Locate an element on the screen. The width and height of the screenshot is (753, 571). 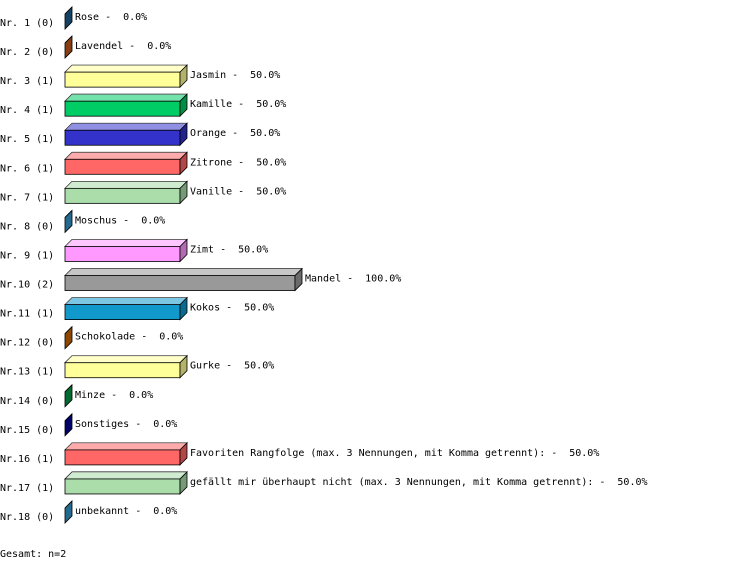
row-label: Nr.13 (1) is located at coordinates (27, 372).